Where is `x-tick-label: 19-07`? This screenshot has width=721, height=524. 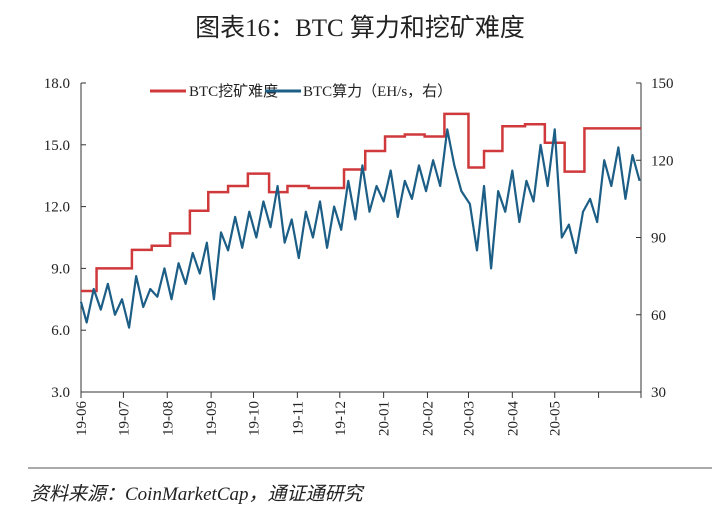
x-tick-label: 19-07 is located at coordinates (124, 418).